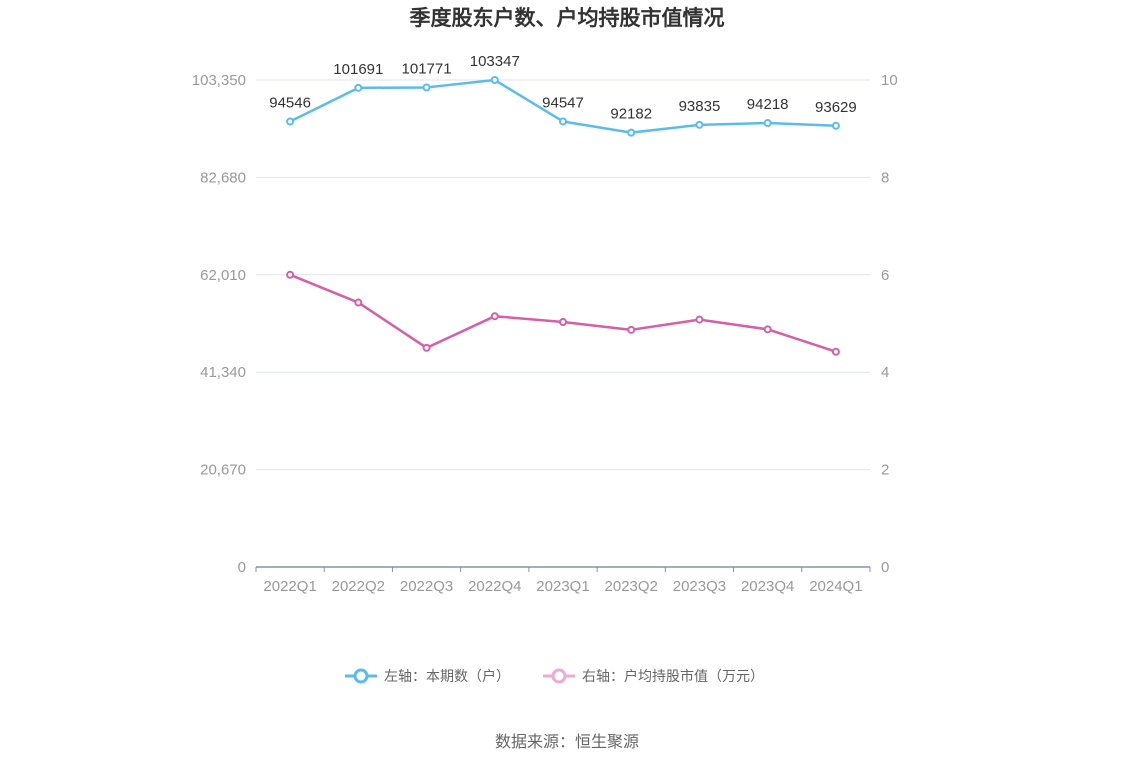  I want to click on data-source: 数据来源：恒生聚源, so click(567, 741).